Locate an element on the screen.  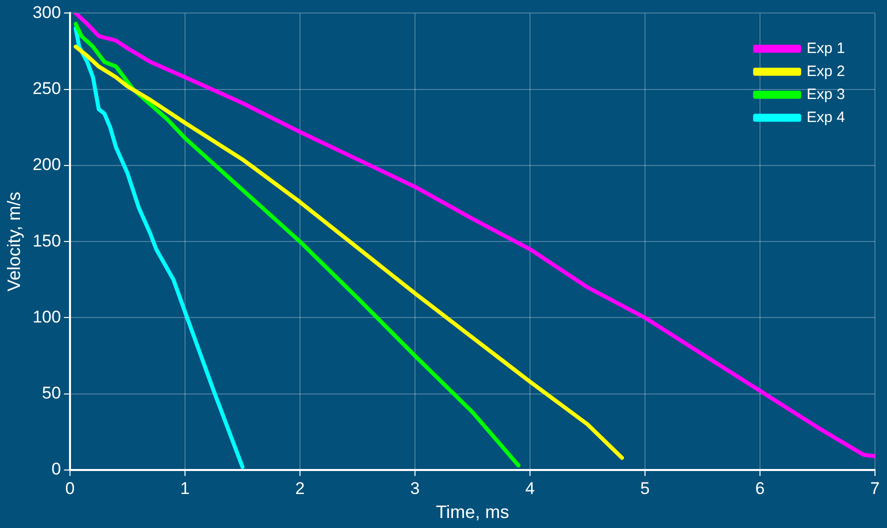
x-axis-title: Time, ms is located at coordinates (473, 512).